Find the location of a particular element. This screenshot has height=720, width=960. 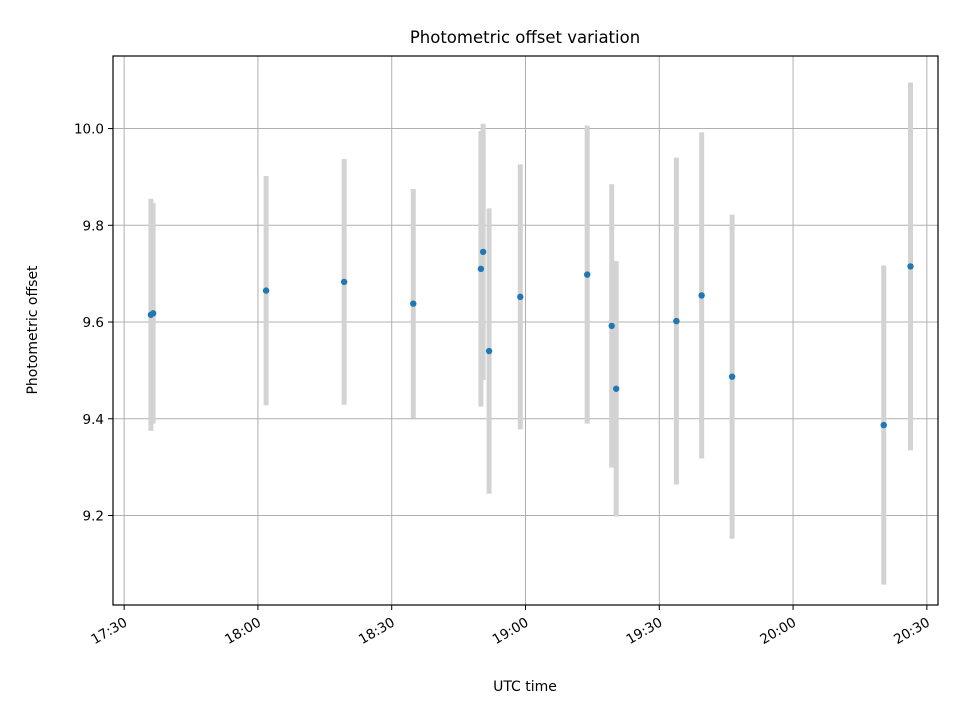

x-axis-label: UTC time is located at coordinates (525, 687).